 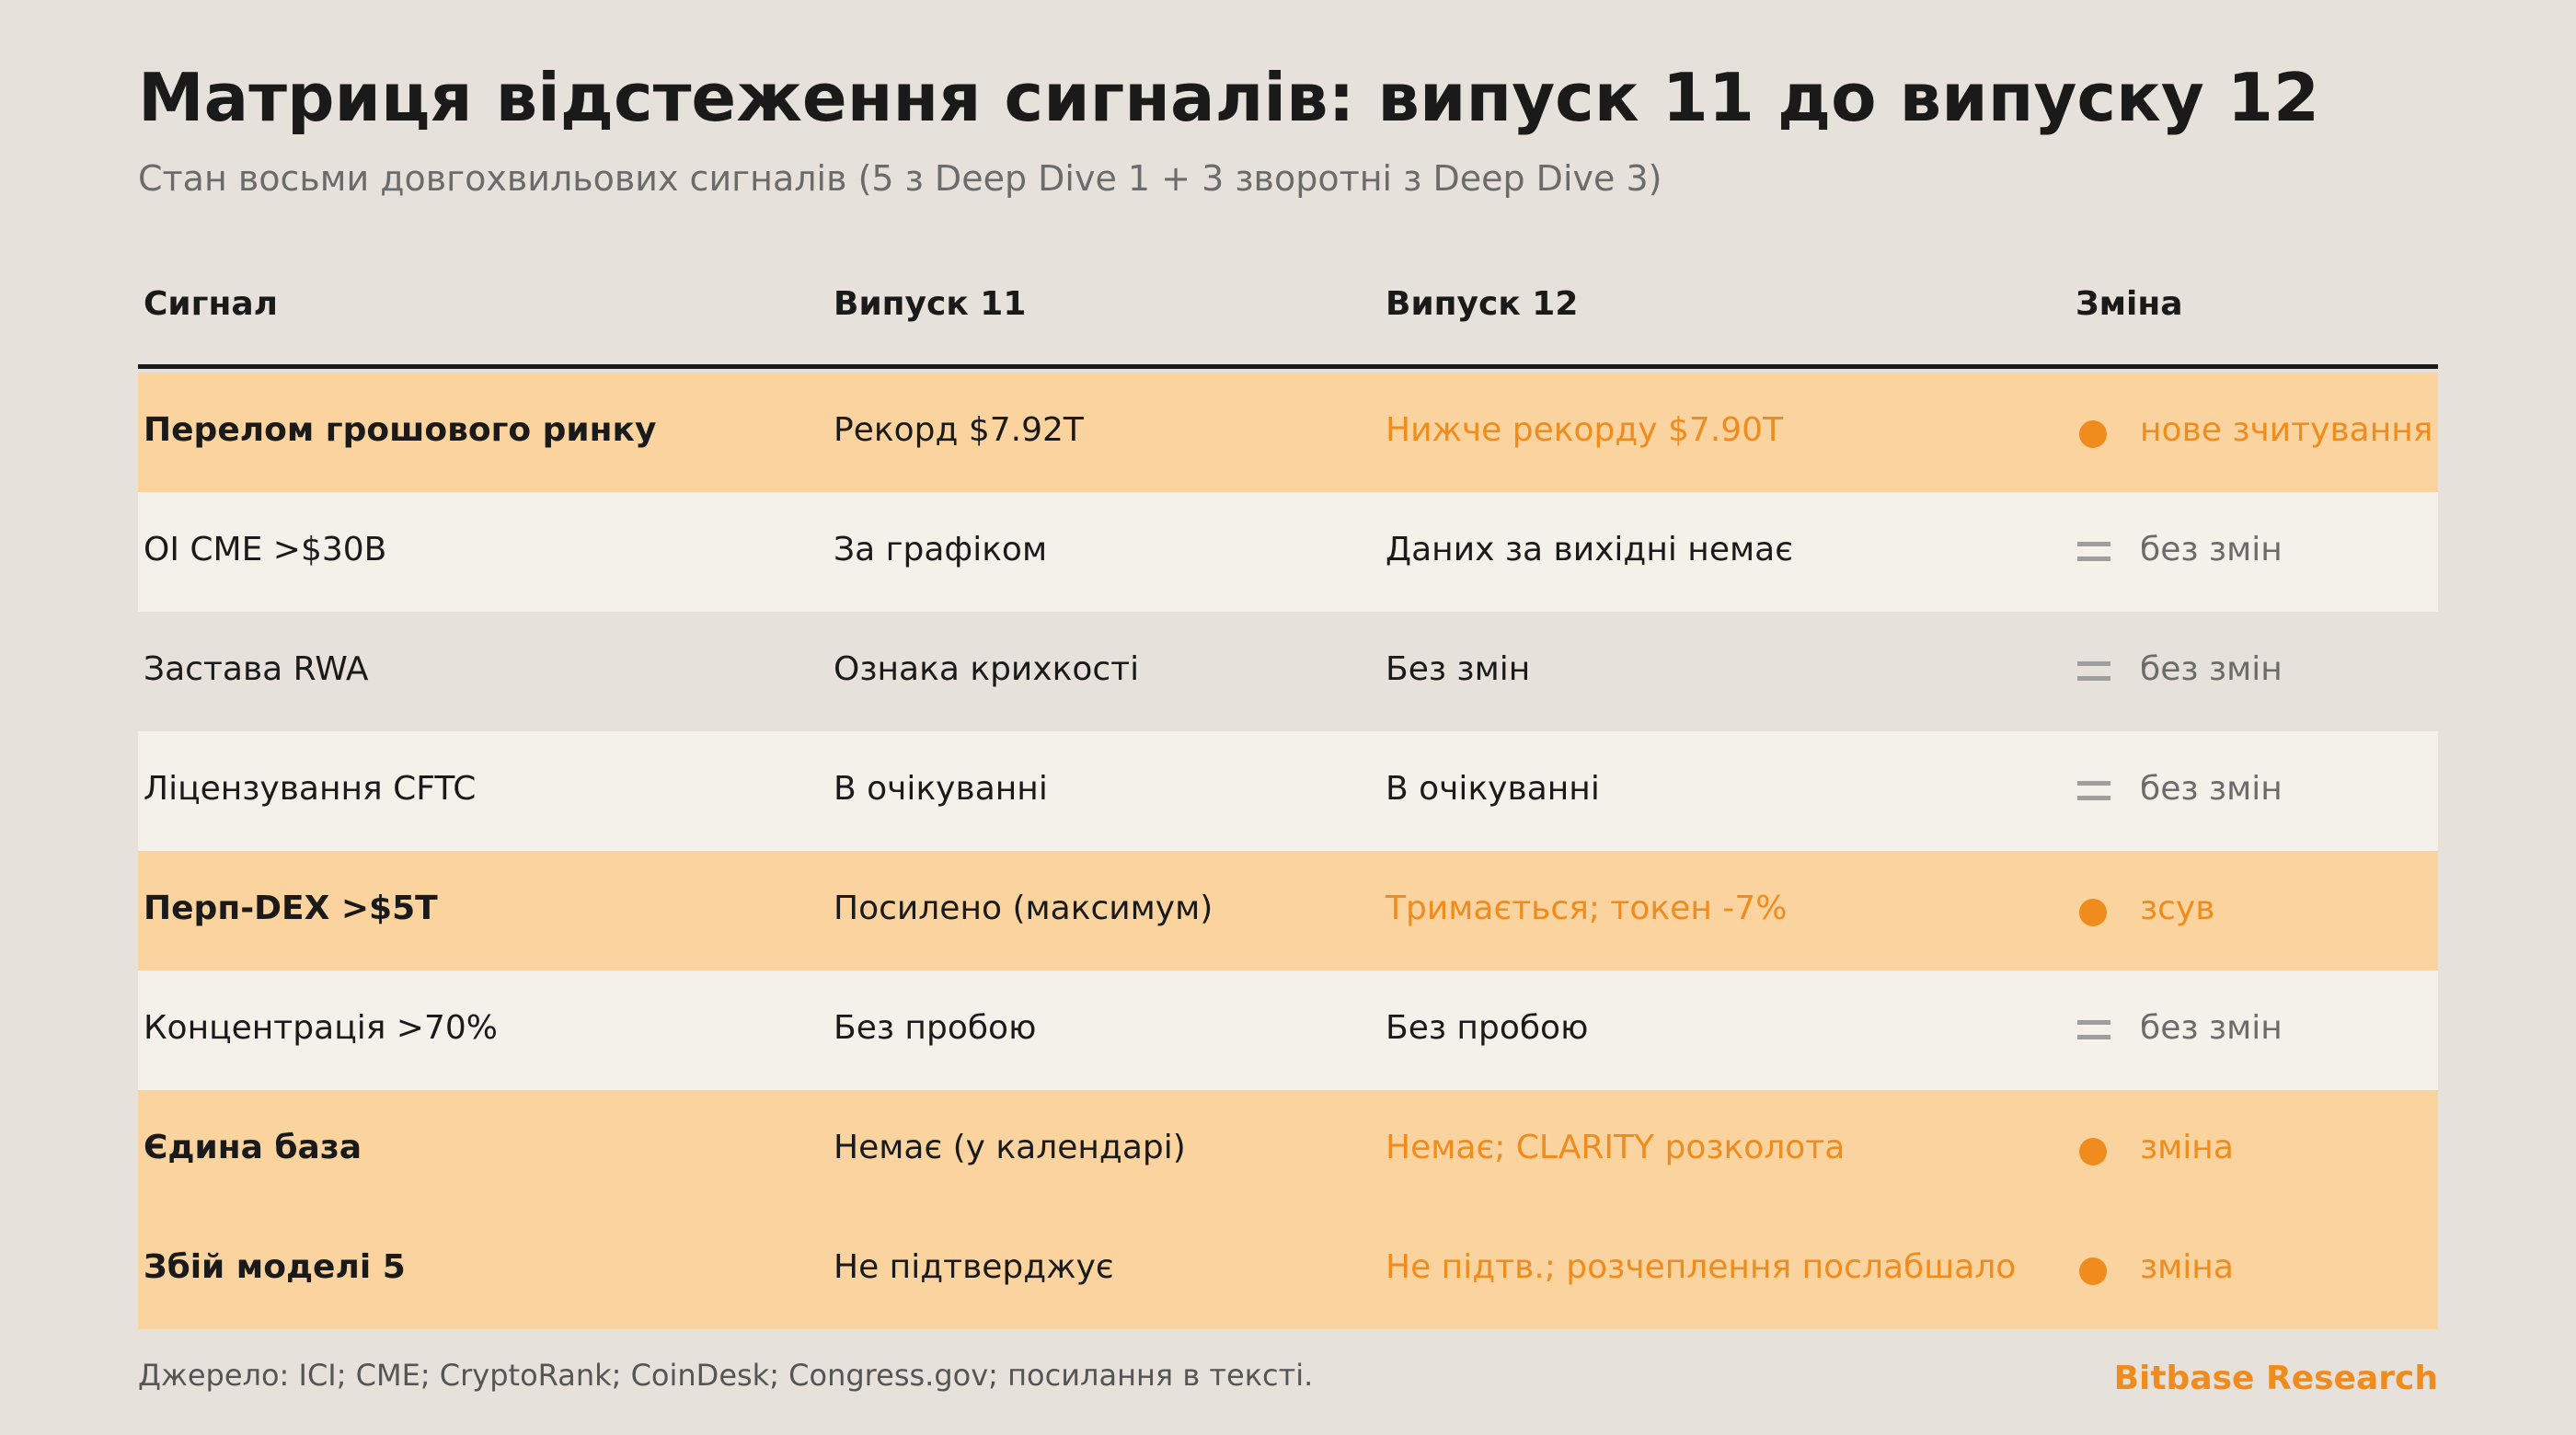 What do you see at coordinates (321, 1028) in the screenshot?
I see `signal-name: Концентрація >70%` at bounding box center [321, 1028].